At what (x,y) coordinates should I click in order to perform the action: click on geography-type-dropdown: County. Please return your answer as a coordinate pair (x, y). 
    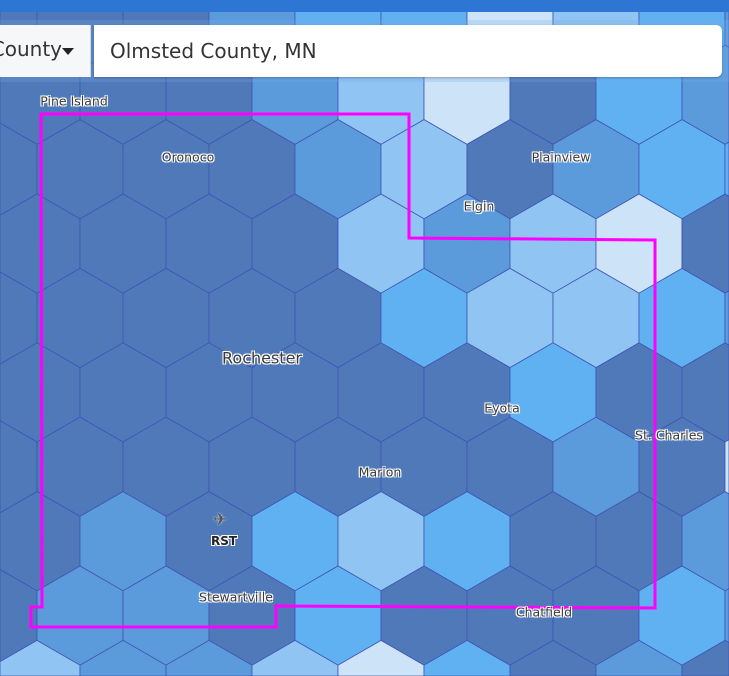
    Looking at the image, I should click on (45, 51).